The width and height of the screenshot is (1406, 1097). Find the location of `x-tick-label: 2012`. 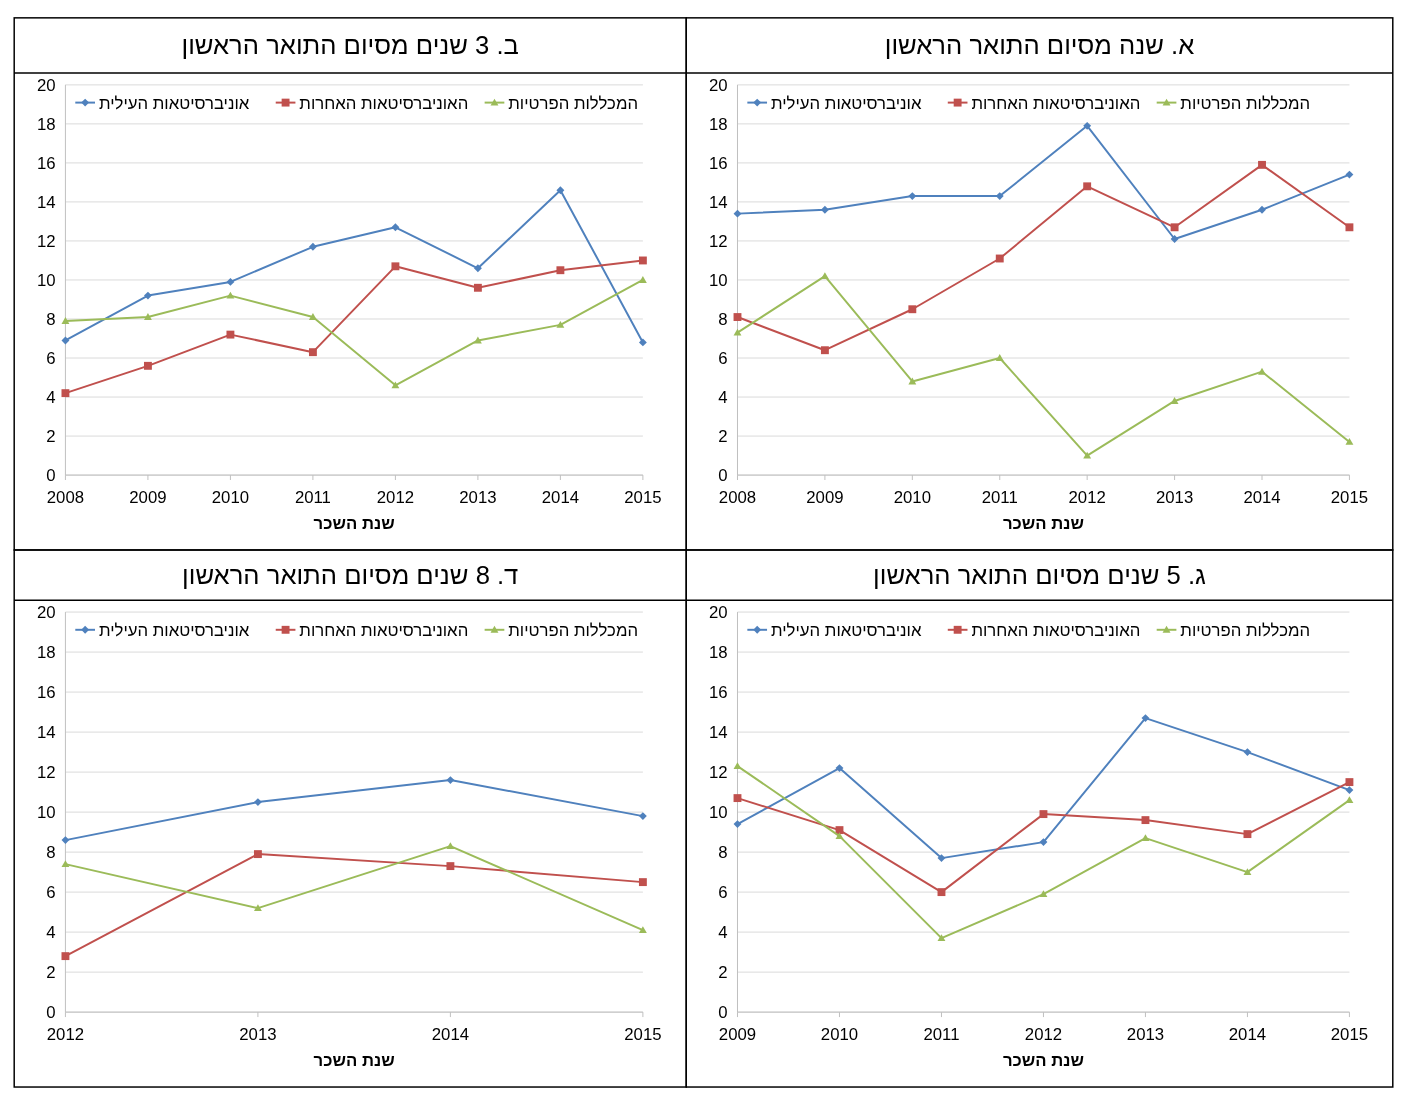

x-tick-label: 2012 is located at coordinates (65, 1034).